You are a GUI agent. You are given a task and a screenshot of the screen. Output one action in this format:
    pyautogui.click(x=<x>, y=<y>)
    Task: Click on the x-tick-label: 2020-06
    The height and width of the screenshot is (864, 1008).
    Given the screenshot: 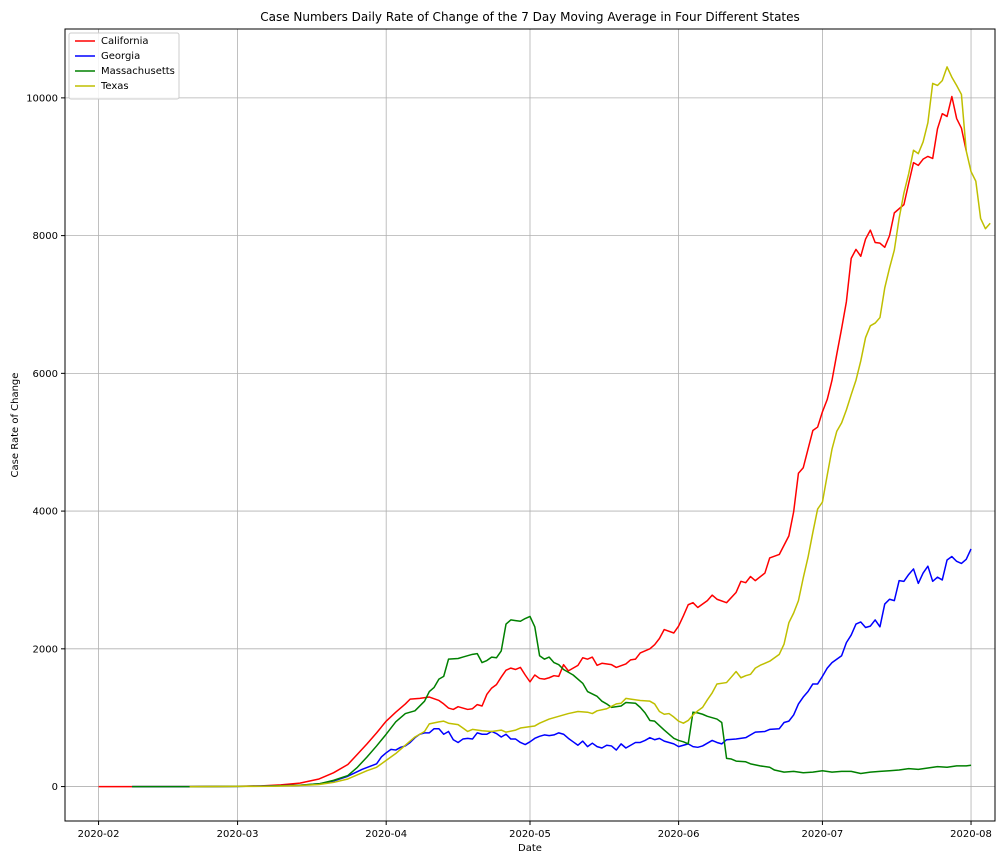 What is the action you would take?
    pyautogui.click(x=679, y=834)
    